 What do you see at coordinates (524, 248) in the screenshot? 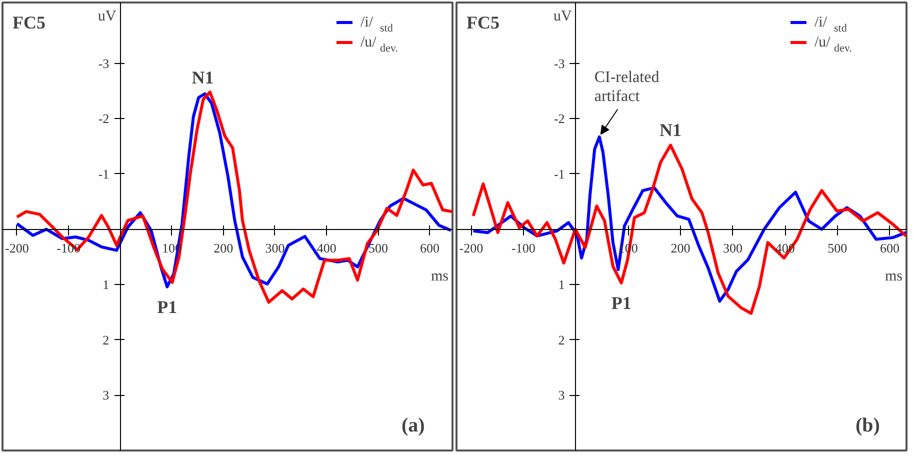
I see `x-tick-label: -100` at bounding box center [524, 248].